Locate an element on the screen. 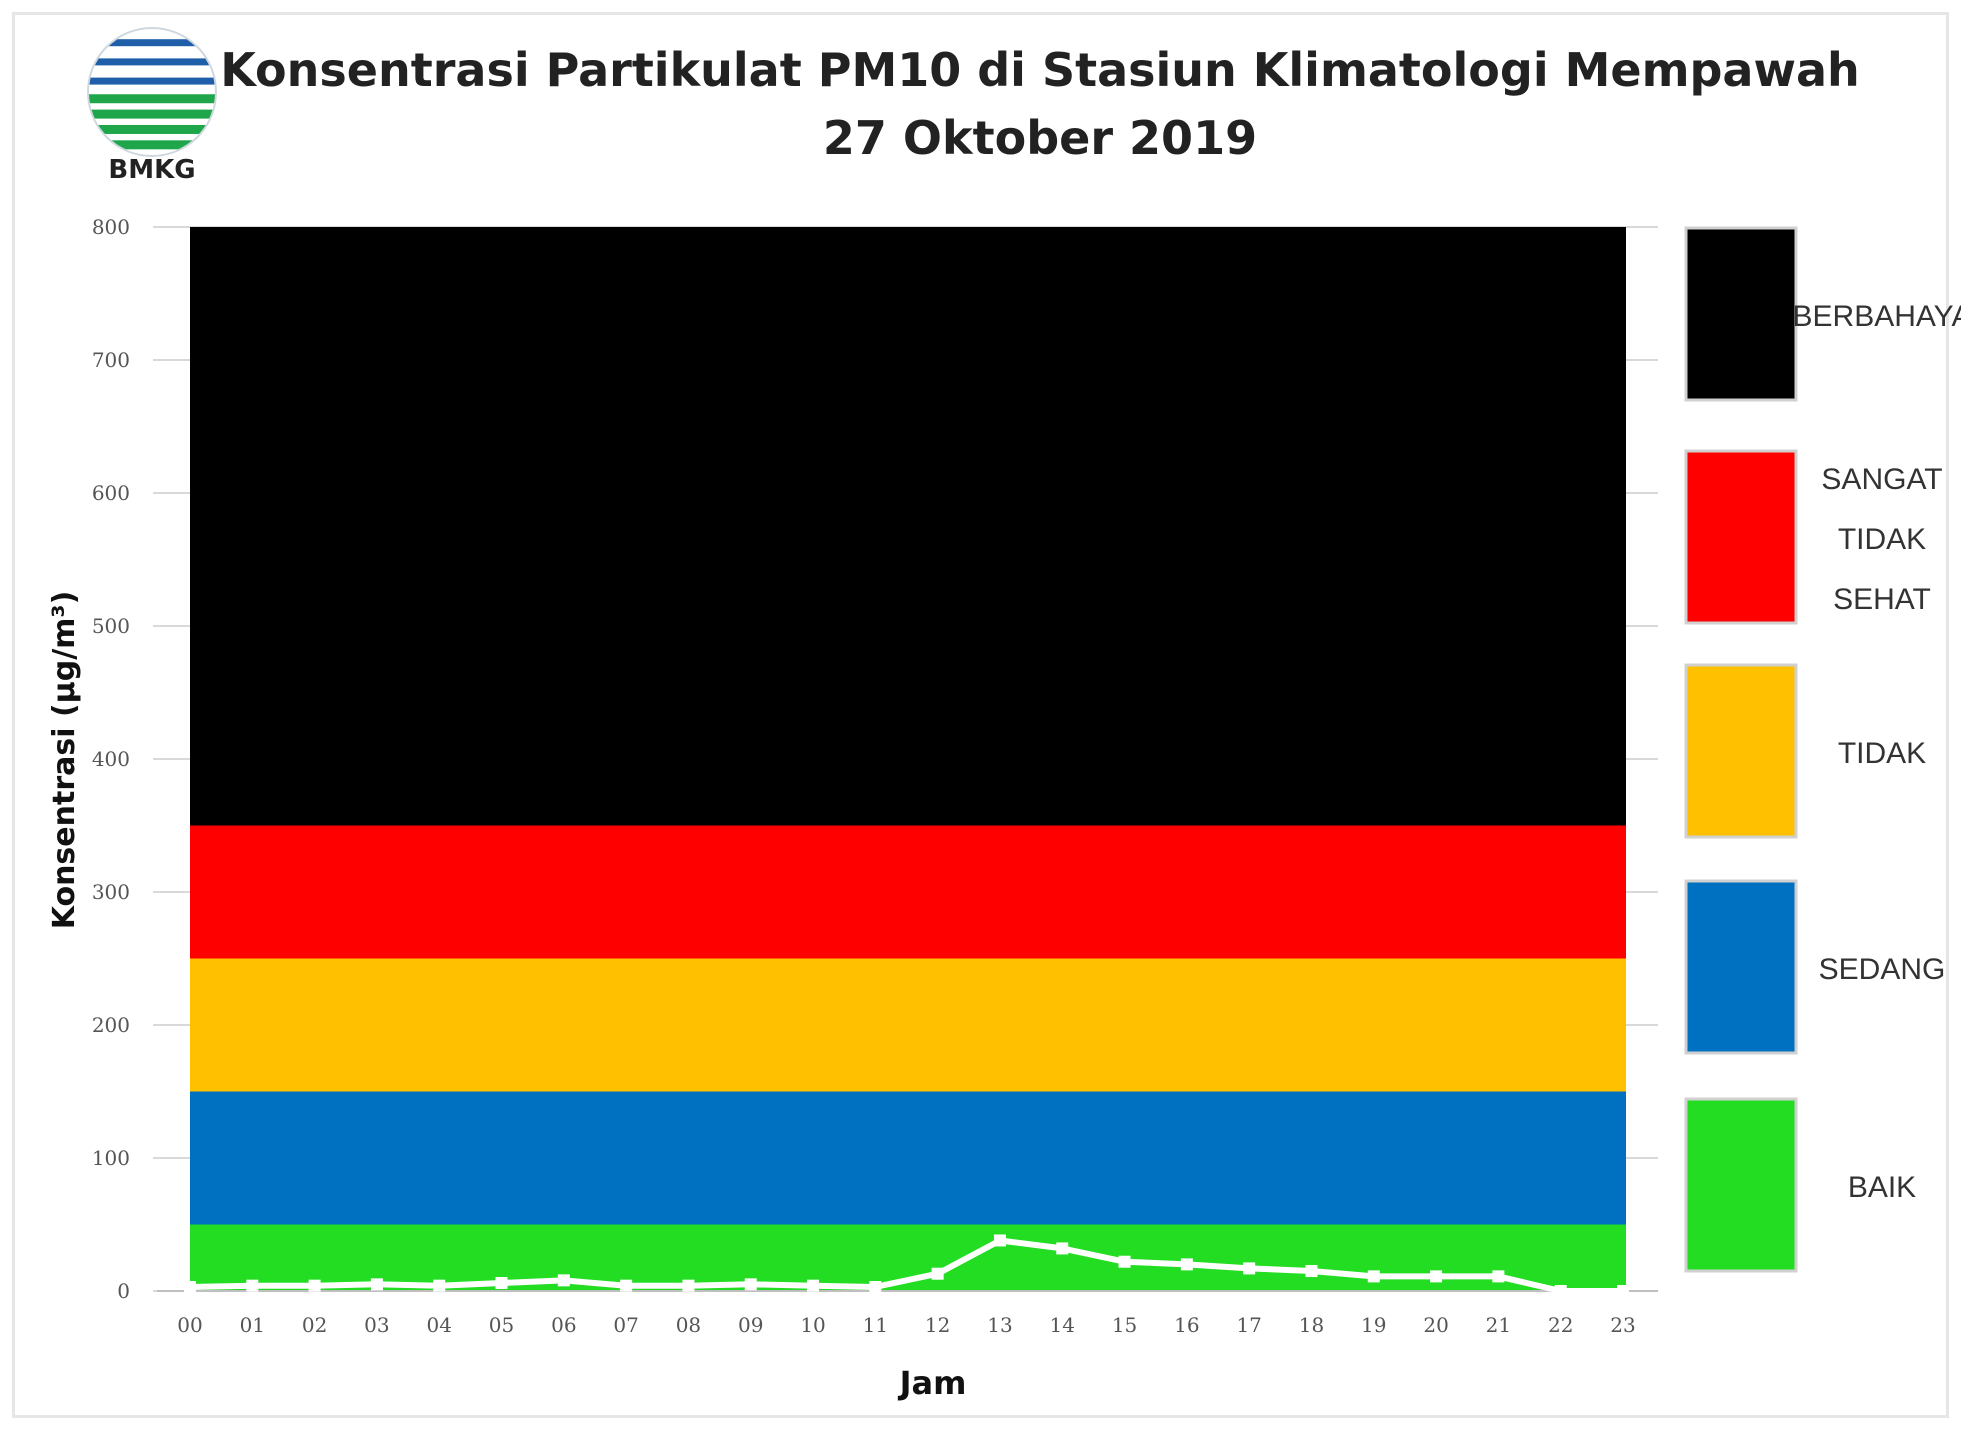  x-tick-label: 07 is located at coordinates (625, 1325).